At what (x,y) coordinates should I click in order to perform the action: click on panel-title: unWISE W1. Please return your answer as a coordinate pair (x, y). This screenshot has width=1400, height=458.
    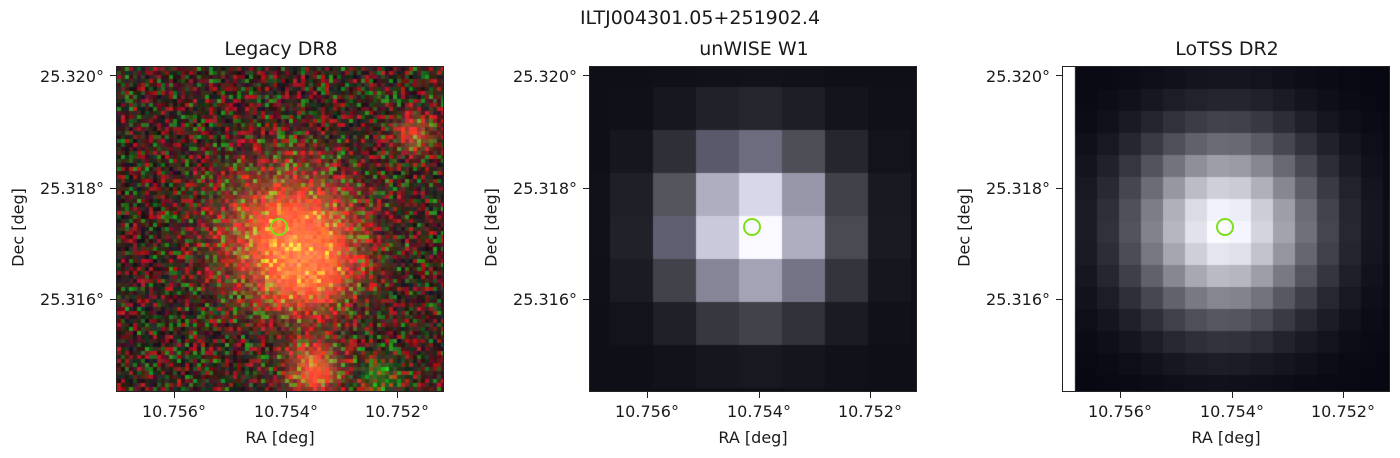
    Looking at the image, I should click on (754, 49).